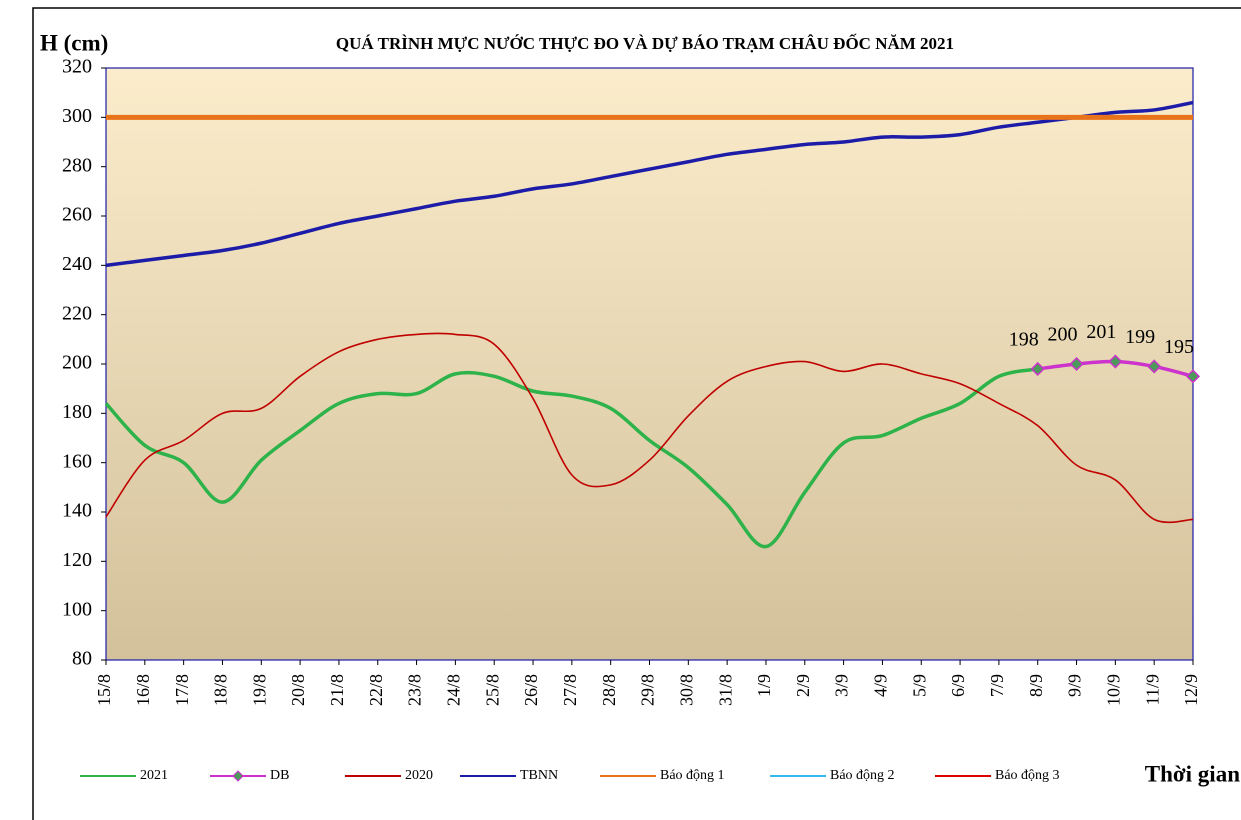 Image resolution: width=1241 pixels, height=820 pixels. I want to click on x-tick-label: 2/9, so click(803, 685).